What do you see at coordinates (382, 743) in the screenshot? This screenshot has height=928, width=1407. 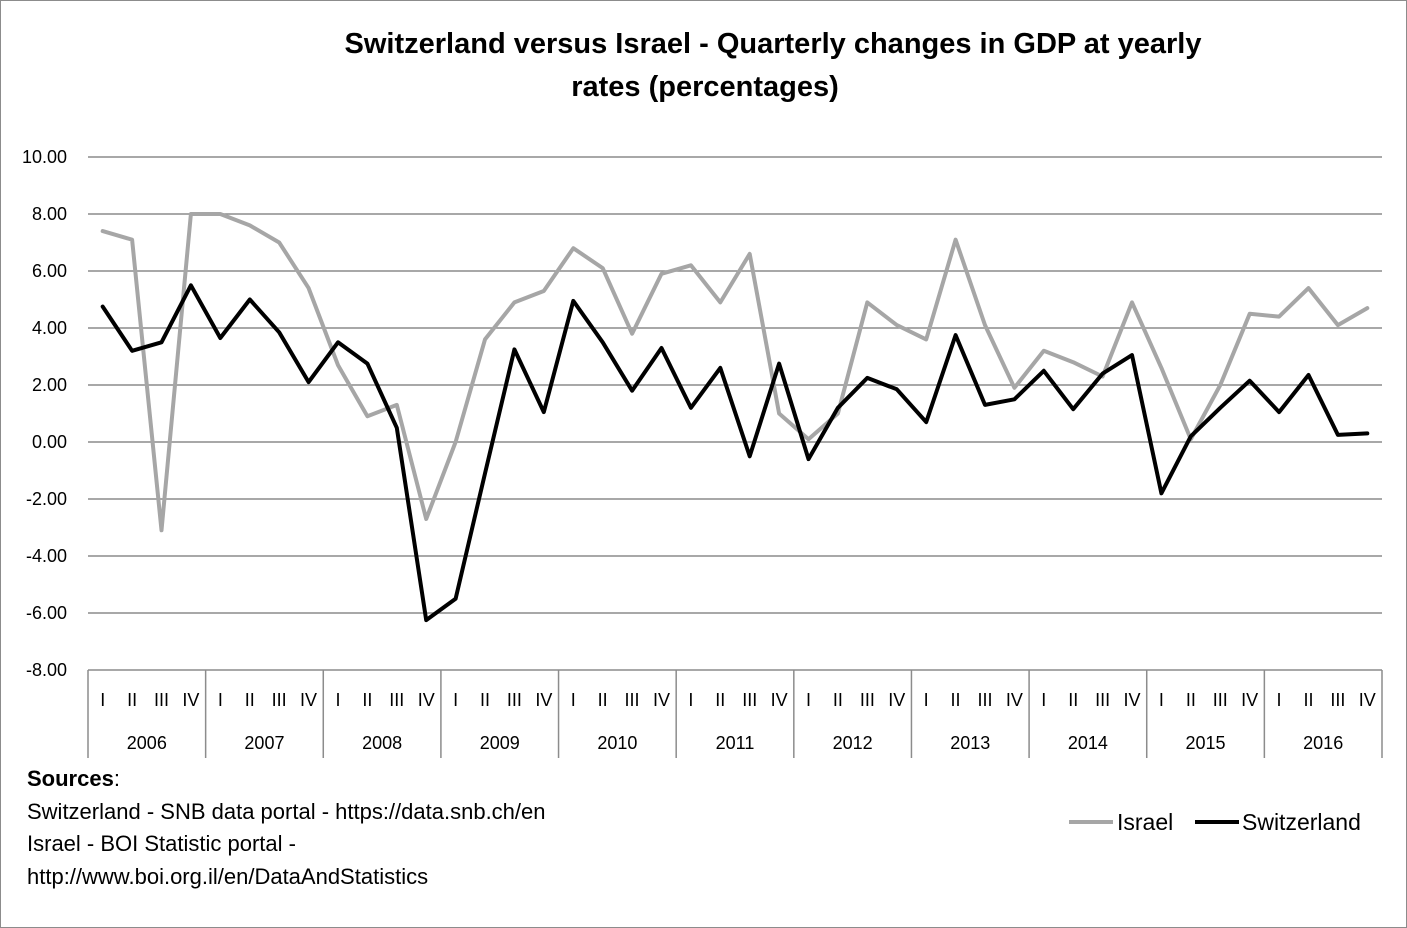 I see `x-year-label: 2008` at bounding box center [382, 743].